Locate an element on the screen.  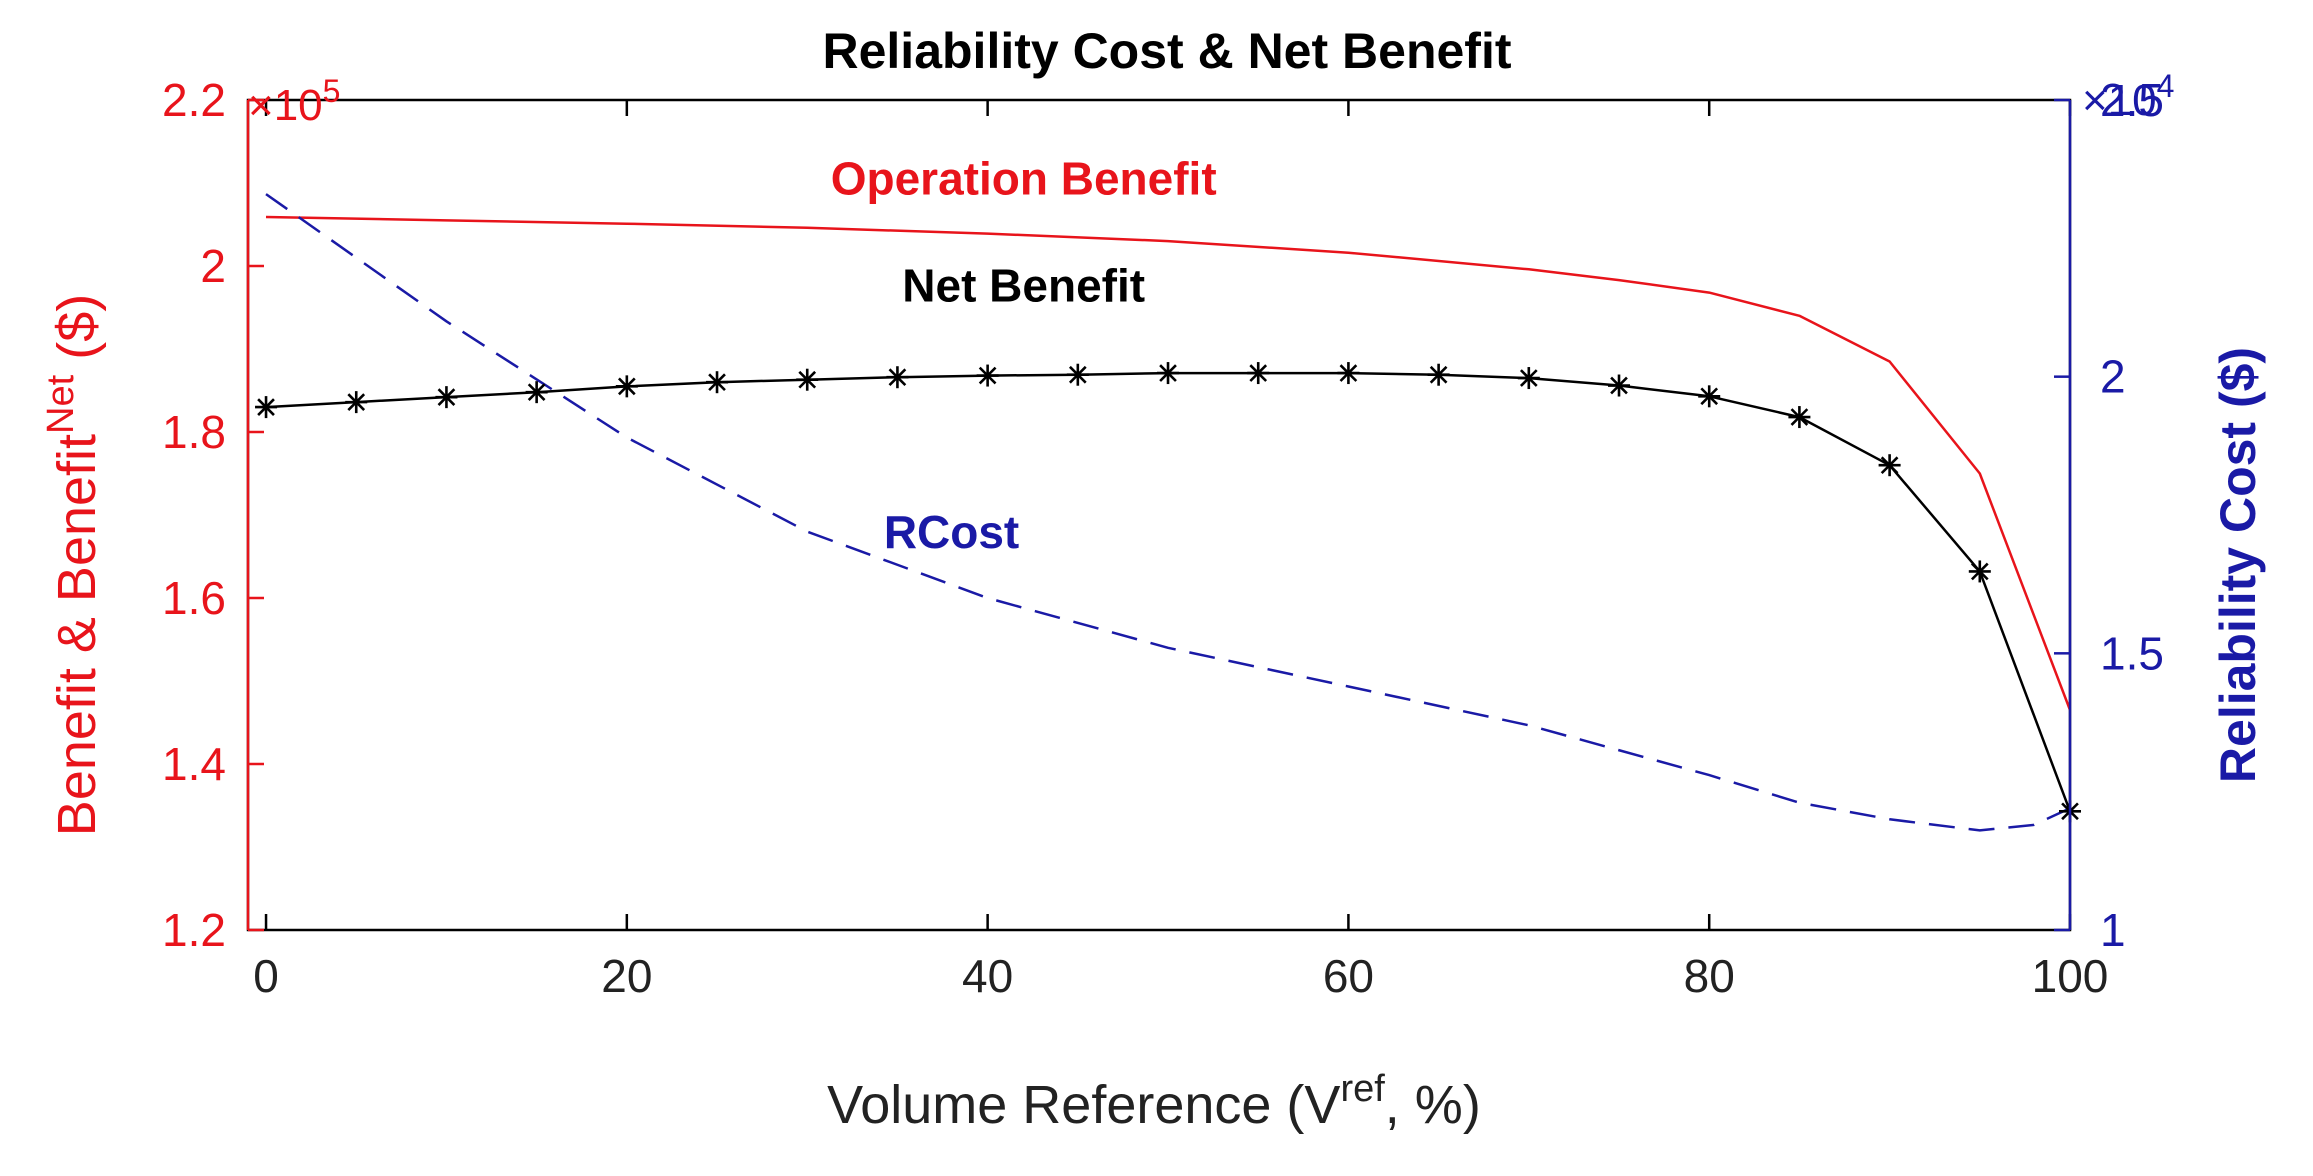
annotation-rcost: RCost is located at coordinates (951, 532).